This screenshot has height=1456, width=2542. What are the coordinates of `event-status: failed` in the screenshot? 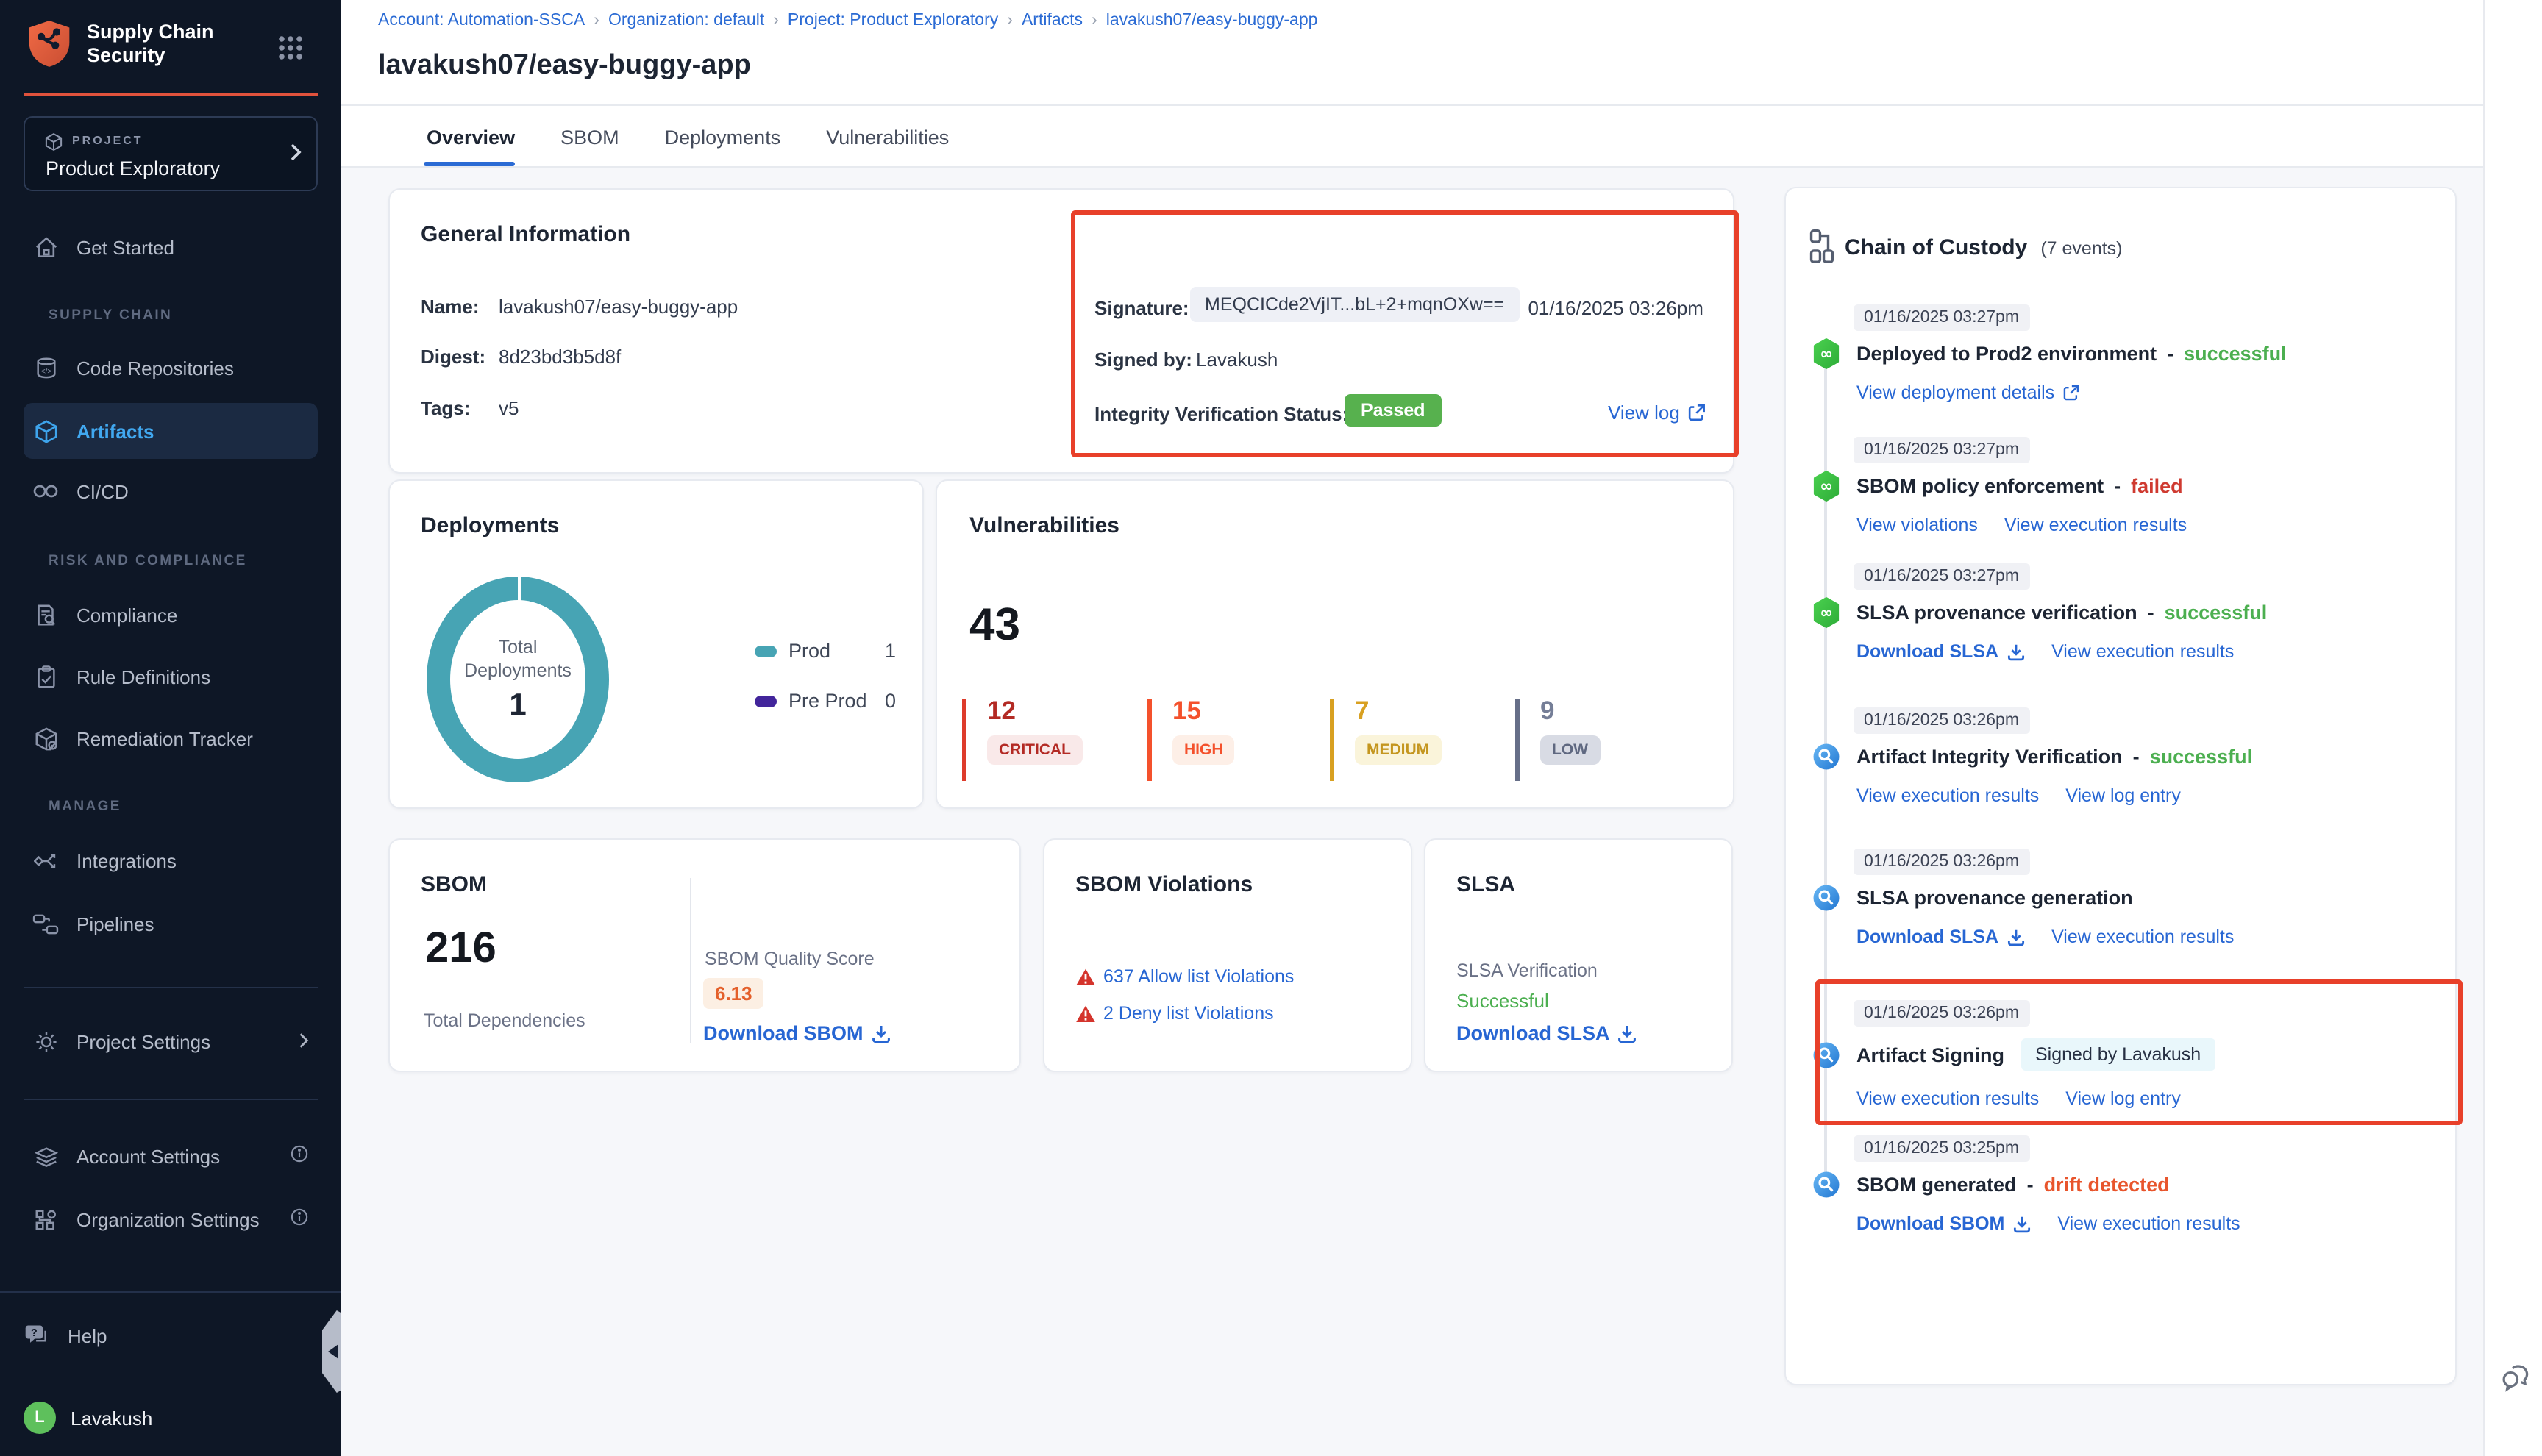 It's located at (2157, 486).